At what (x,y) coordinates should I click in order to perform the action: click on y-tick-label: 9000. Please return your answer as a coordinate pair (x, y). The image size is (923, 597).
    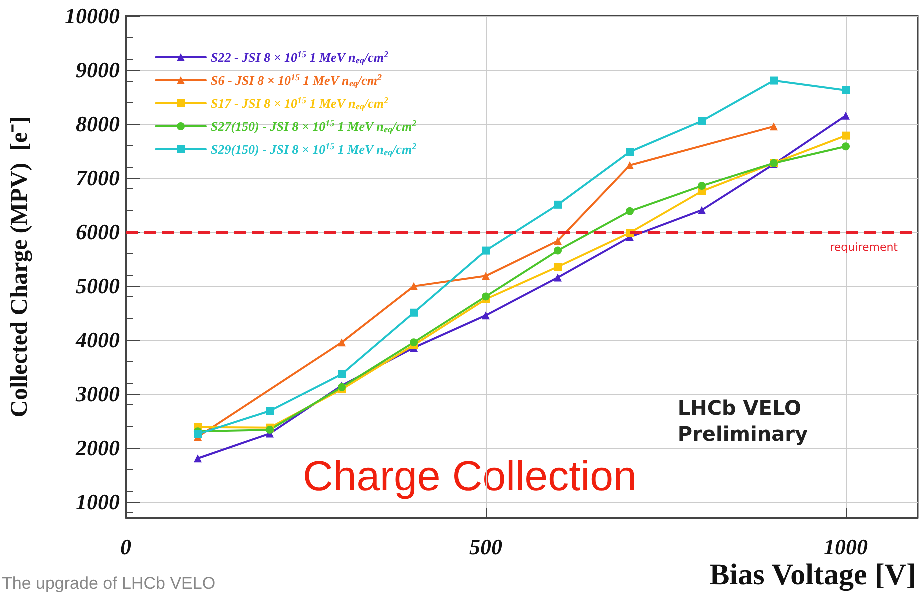
    Looking at the image, I should click on (98, 69).